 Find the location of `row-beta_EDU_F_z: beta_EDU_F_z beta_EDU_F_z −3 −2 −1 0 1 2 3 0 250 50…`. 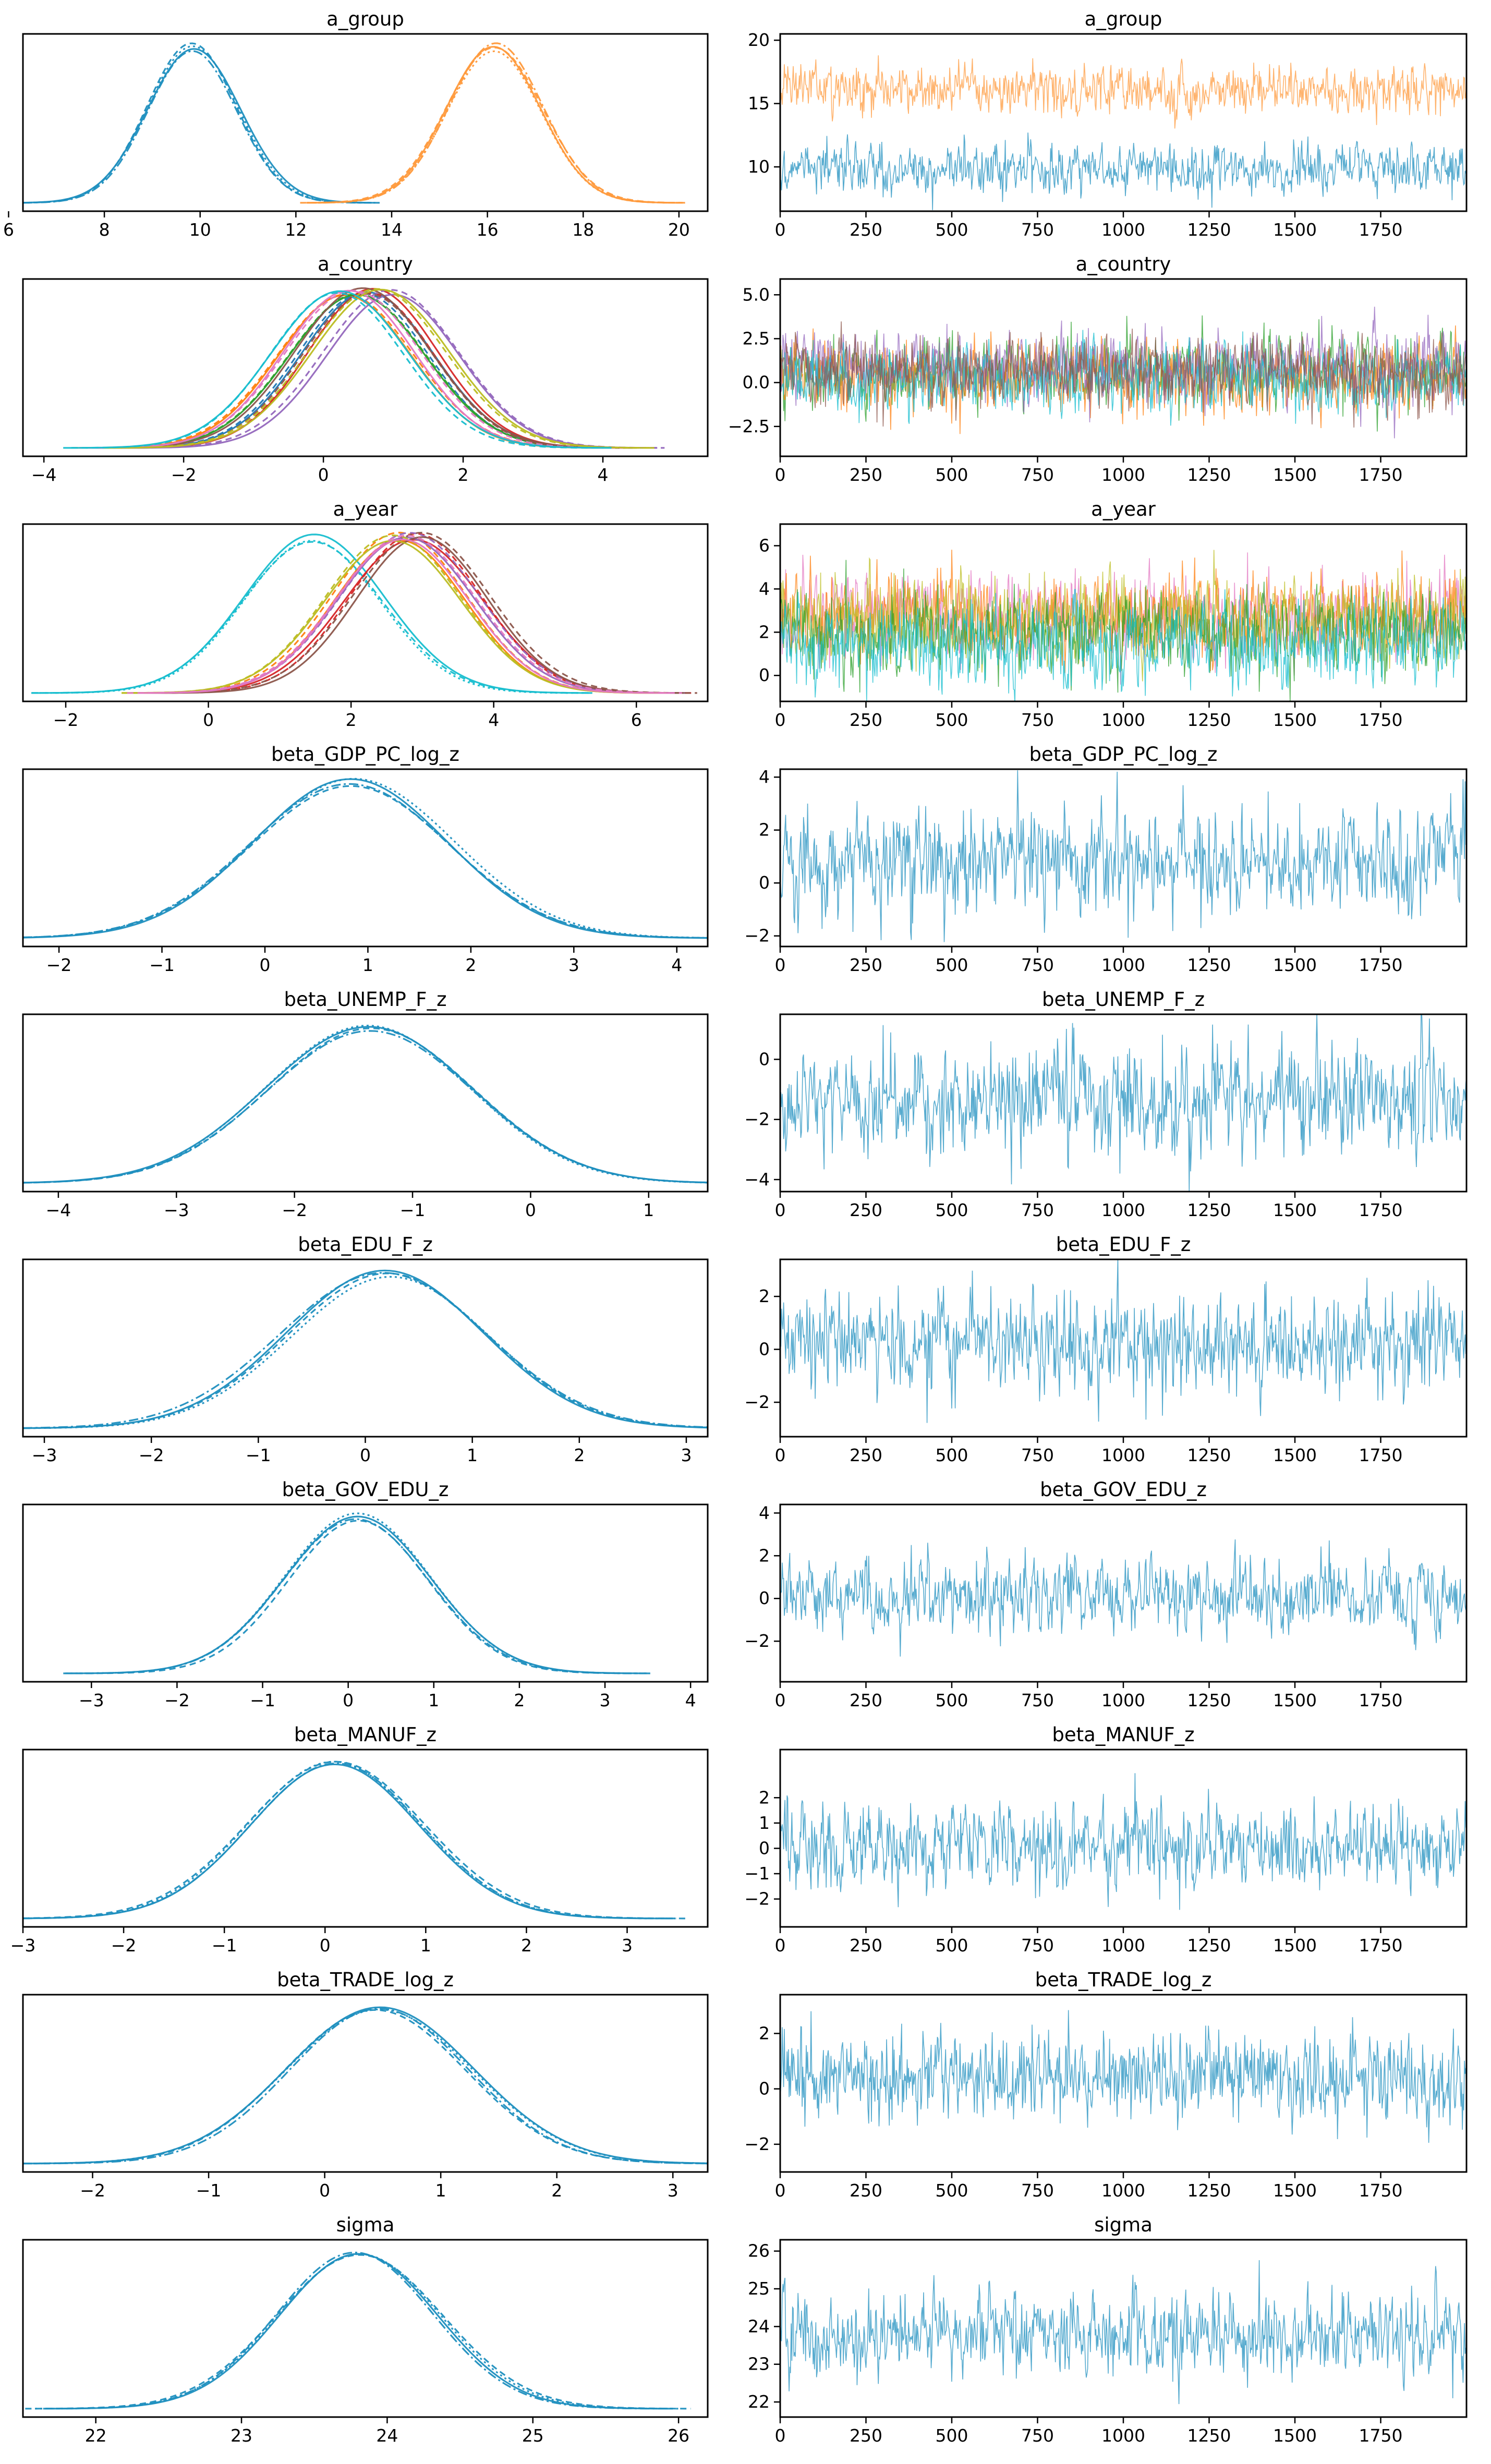

row-beta_EDU_F_z: beta_EDU_F_z beta_EDU_F_z −3 −2 −1 0 1 2 3 0 250 50… is located at coordinates (745, 1349).